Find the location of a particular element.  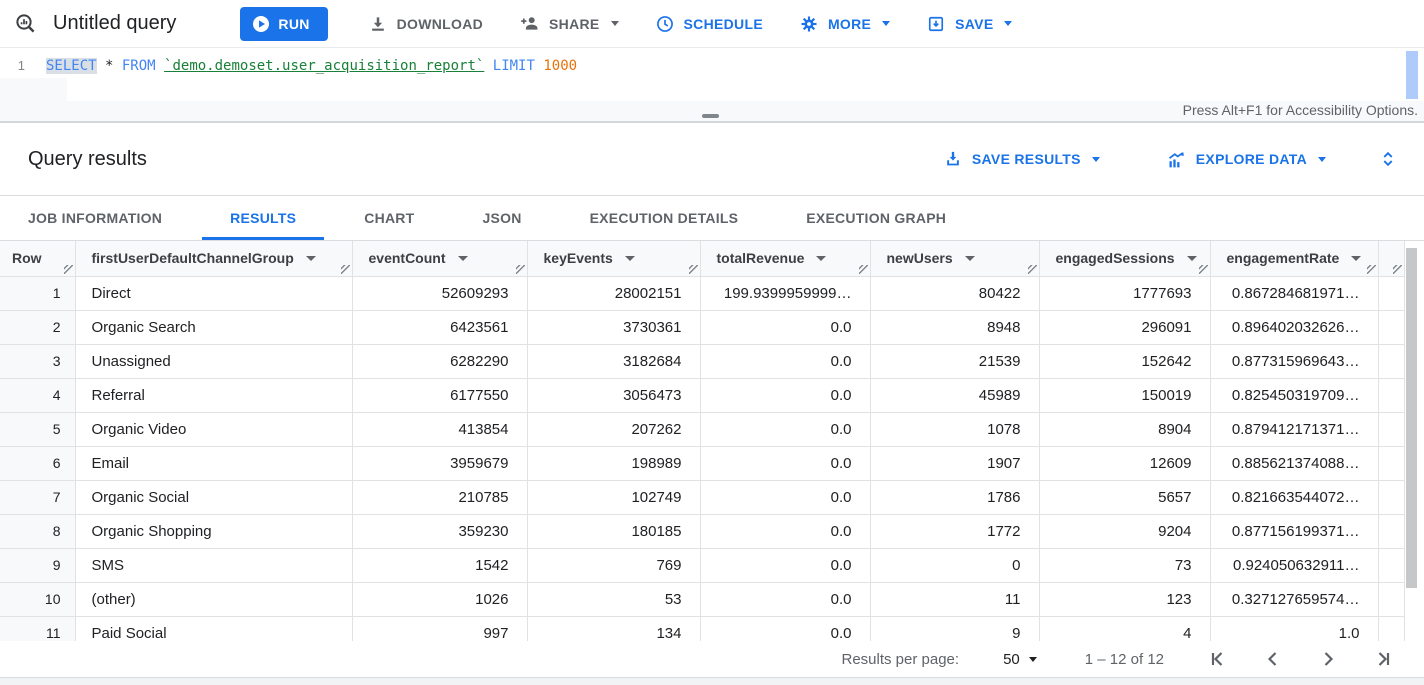

tab-json: JSON is located at coordinates (502, 218).